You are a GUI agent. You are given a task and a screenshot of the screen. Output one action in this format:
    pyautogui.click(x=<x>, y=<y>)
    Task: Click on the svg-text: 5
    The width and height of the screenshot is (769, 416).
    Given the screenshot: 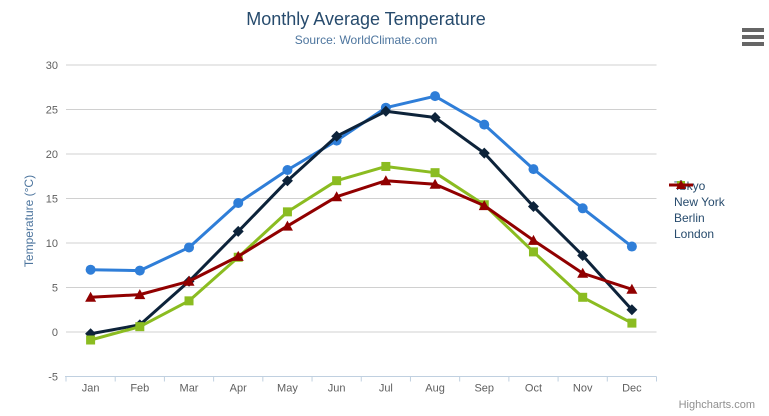 What is the action you would take?
    pyautogui.click(x=55, y=289)
    